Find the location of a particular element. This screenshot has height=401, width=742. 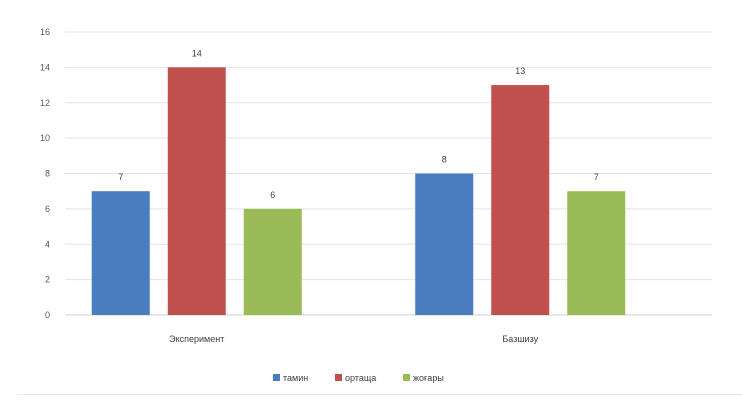

y-axis: 0 2 4 6 8 10 12 14 16 is located at coordinates (45, 173).